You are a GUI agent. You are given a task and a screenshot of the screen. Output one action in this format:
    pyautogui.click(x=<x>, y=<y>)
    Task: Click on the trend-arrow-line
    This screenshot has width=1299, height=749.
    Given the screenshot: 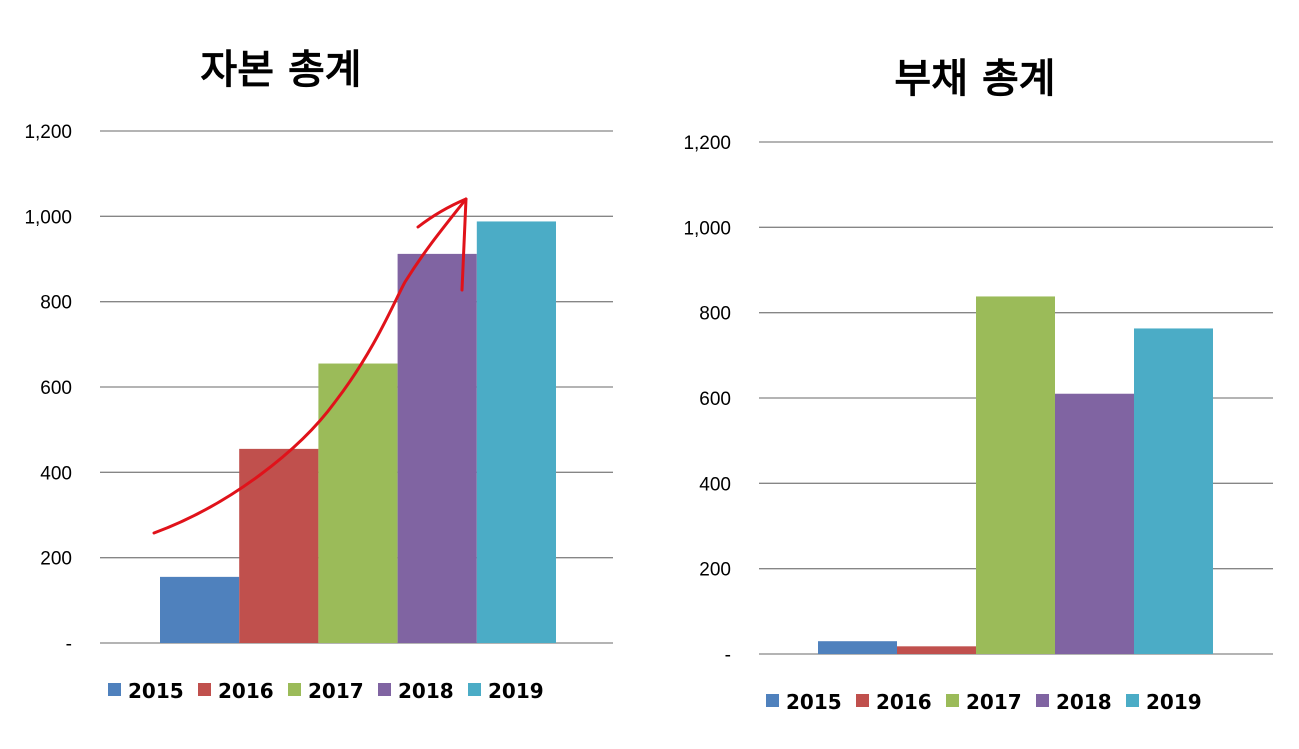 What is the action you would take?
    pyautogui.click(x=310, y=366)
    